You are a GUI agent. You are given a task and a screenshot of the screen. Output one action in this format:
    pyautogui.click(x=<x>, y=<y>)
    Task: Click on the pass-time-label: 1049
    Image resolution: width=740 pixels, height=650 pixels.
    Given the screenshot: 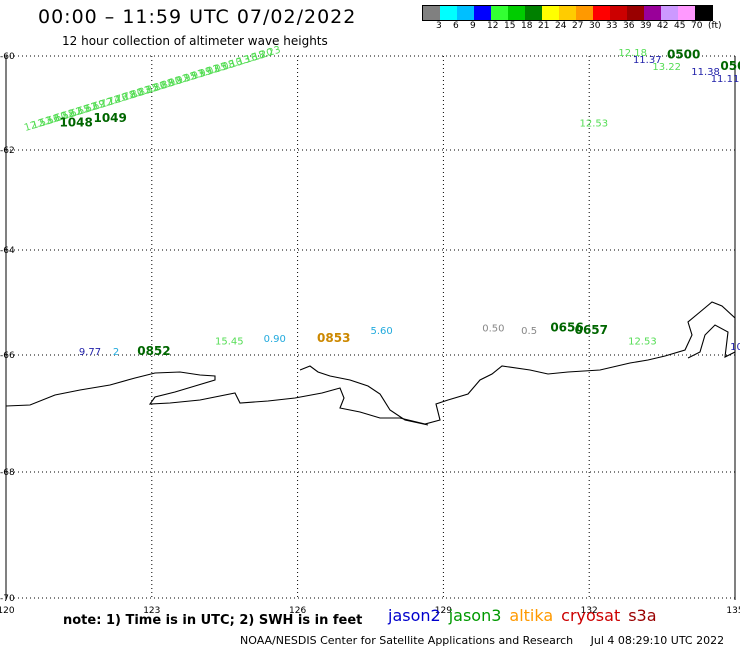 What is the action you would take?
    pyautogui.click(x=109, y=118)
    